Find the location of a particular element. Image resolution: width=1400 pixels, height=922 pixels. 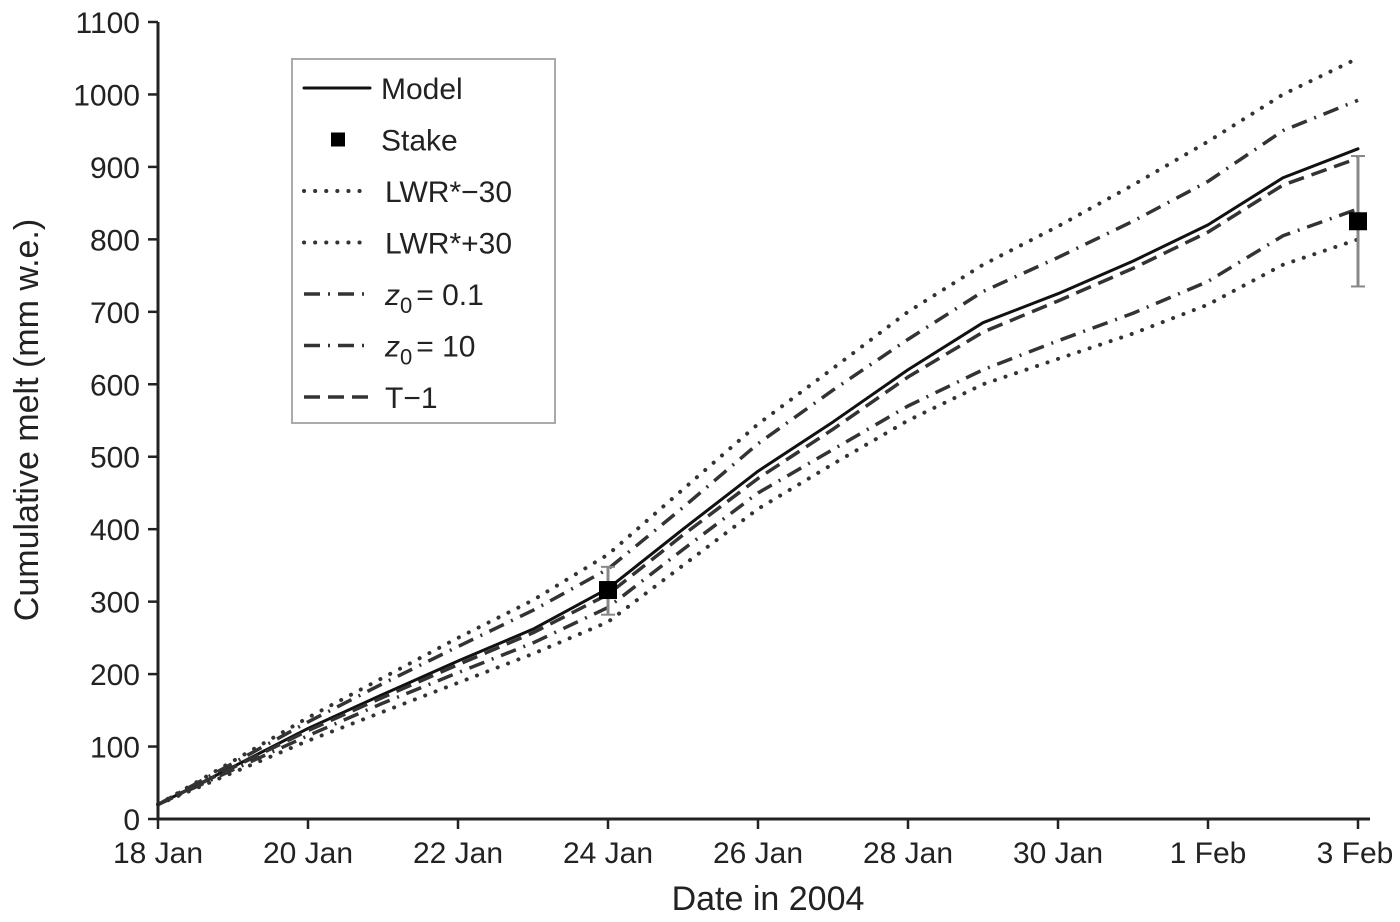

y-tick-label: 400 is located at coordinates (115, 530).